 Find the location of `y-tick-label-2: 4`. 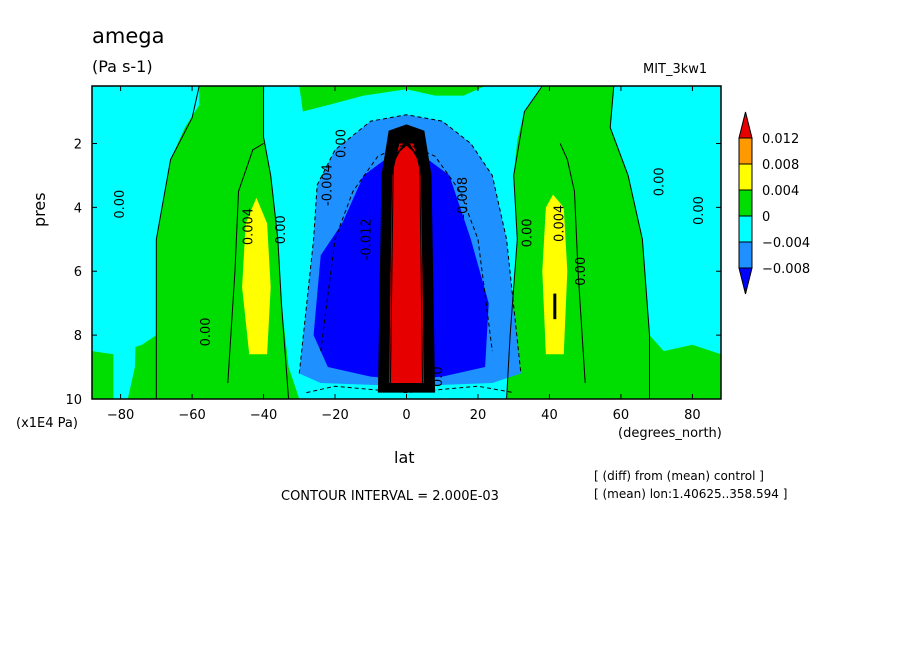

y-tick-label-2: 4 is located at coordinates (78, 208).